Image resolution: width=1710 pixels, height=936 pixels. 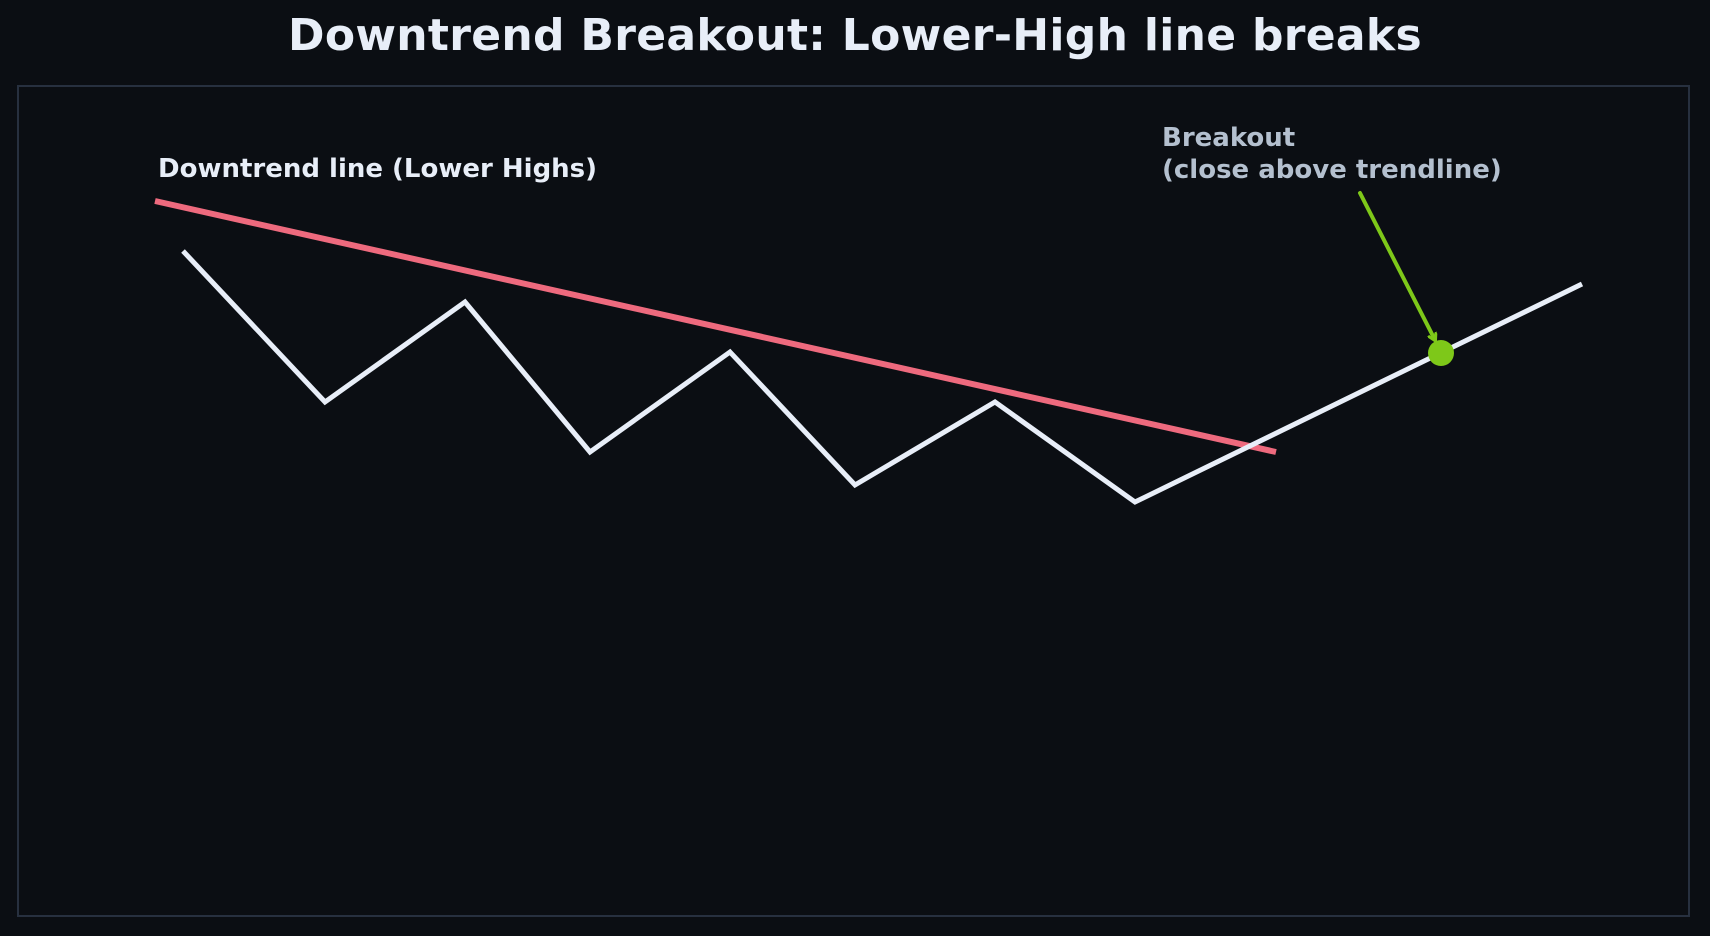 What do you see at coordinates (1228, 138) in the screenshot?
I see `breakout-label-line1: Breakout` at bounding box center [1228, 138].